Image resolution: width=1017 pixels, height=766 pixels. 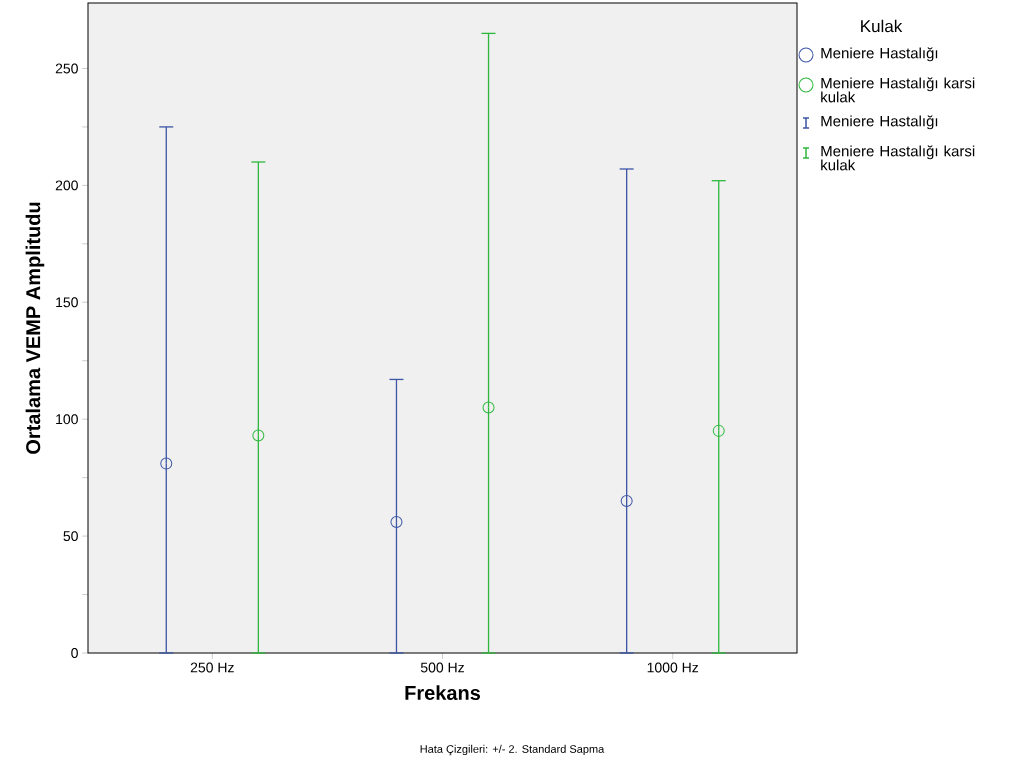 What do you see at coordinates (70, 536) in the screenshot?
I see `y-tick-label: 50` at bounding box center [70, 536].